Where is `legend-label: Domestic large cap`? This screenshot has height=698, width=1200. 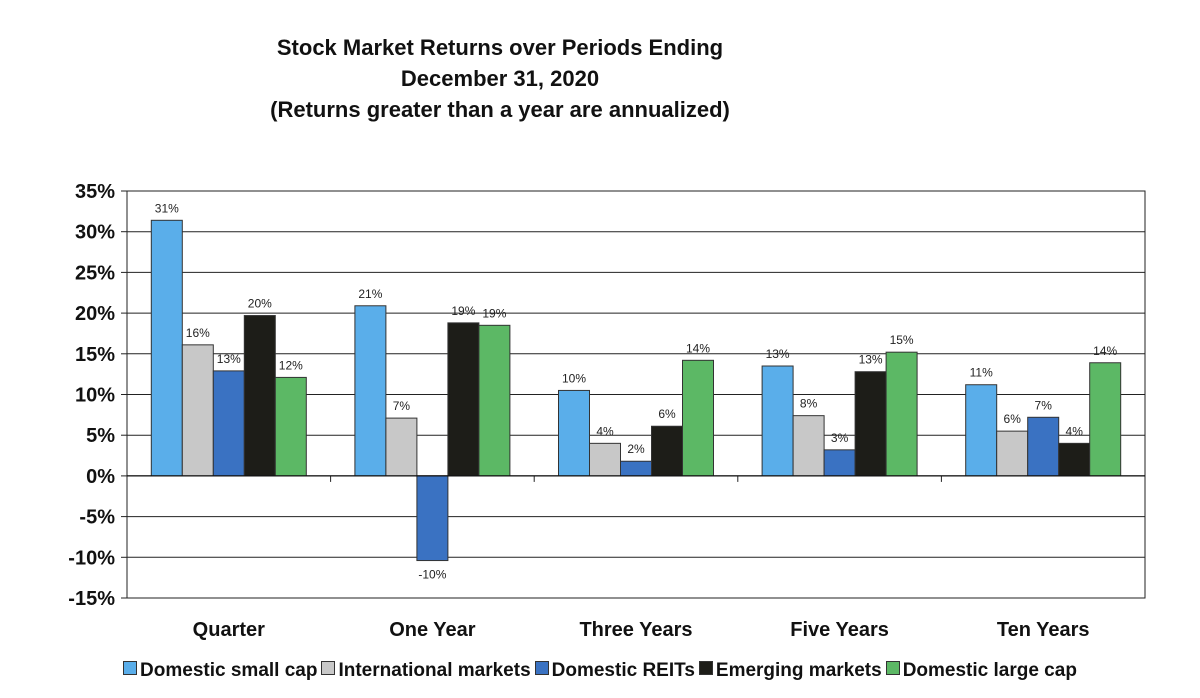
legend-label: Domestic large cap is located at coordinates (989, 670).